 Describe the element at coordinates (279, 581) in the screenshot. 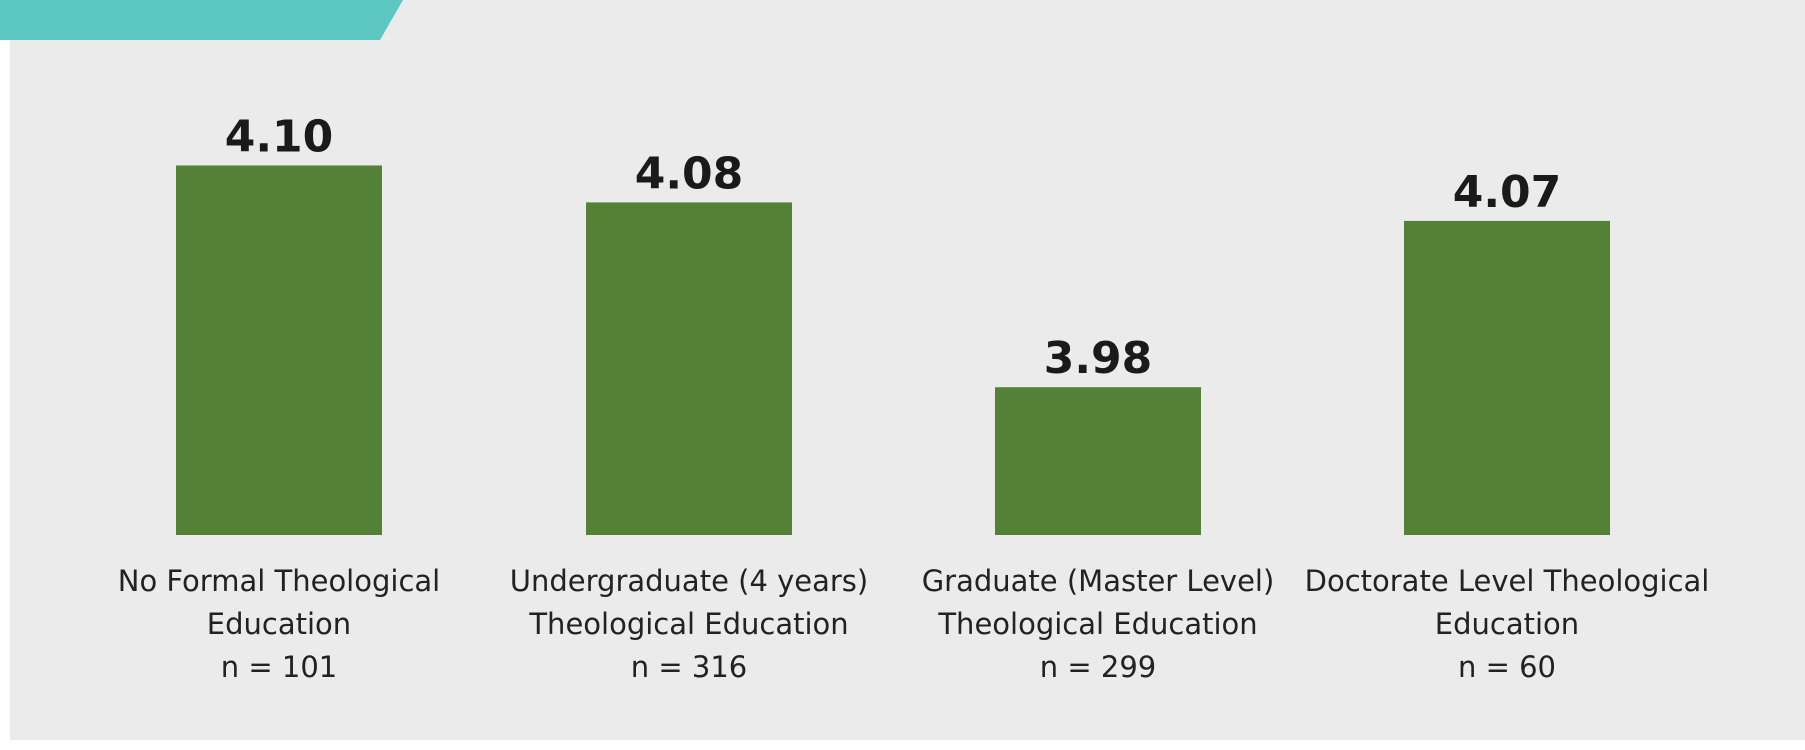

I see `category-label-line: No Formal Theological` at that location.